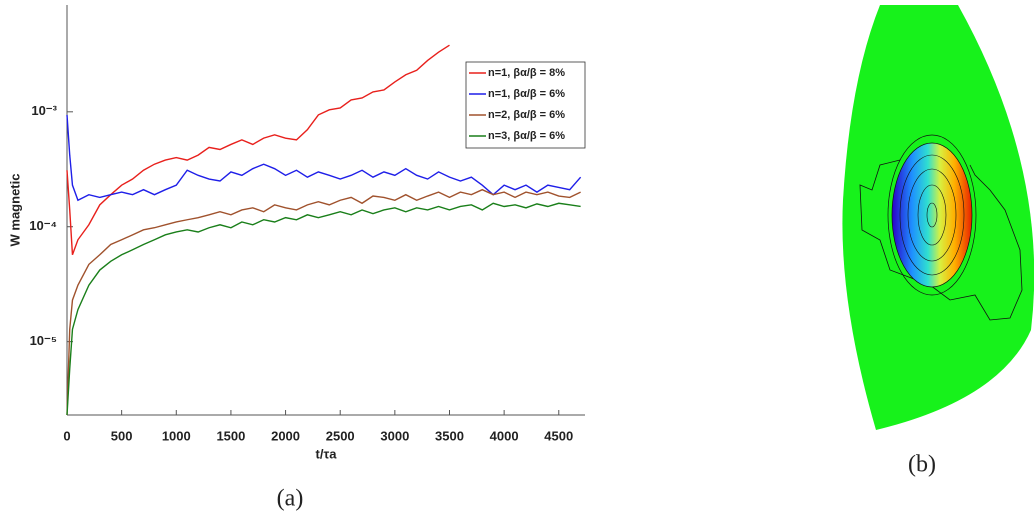  I want to click on x-tick-label: 4500, so click(558, 435).